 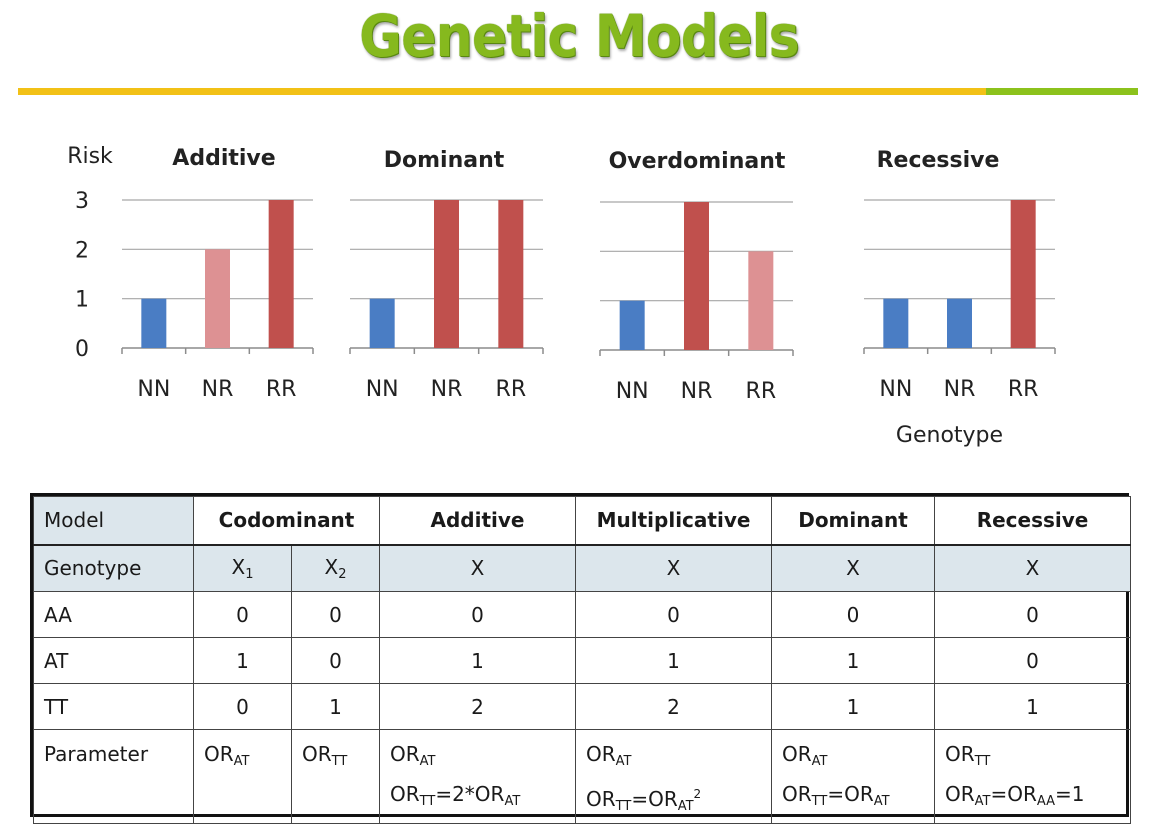 What do you see at coordinates (502, 91) in the screenshot?
I see `title-rule-yellow` at bounding box center [502, 91].